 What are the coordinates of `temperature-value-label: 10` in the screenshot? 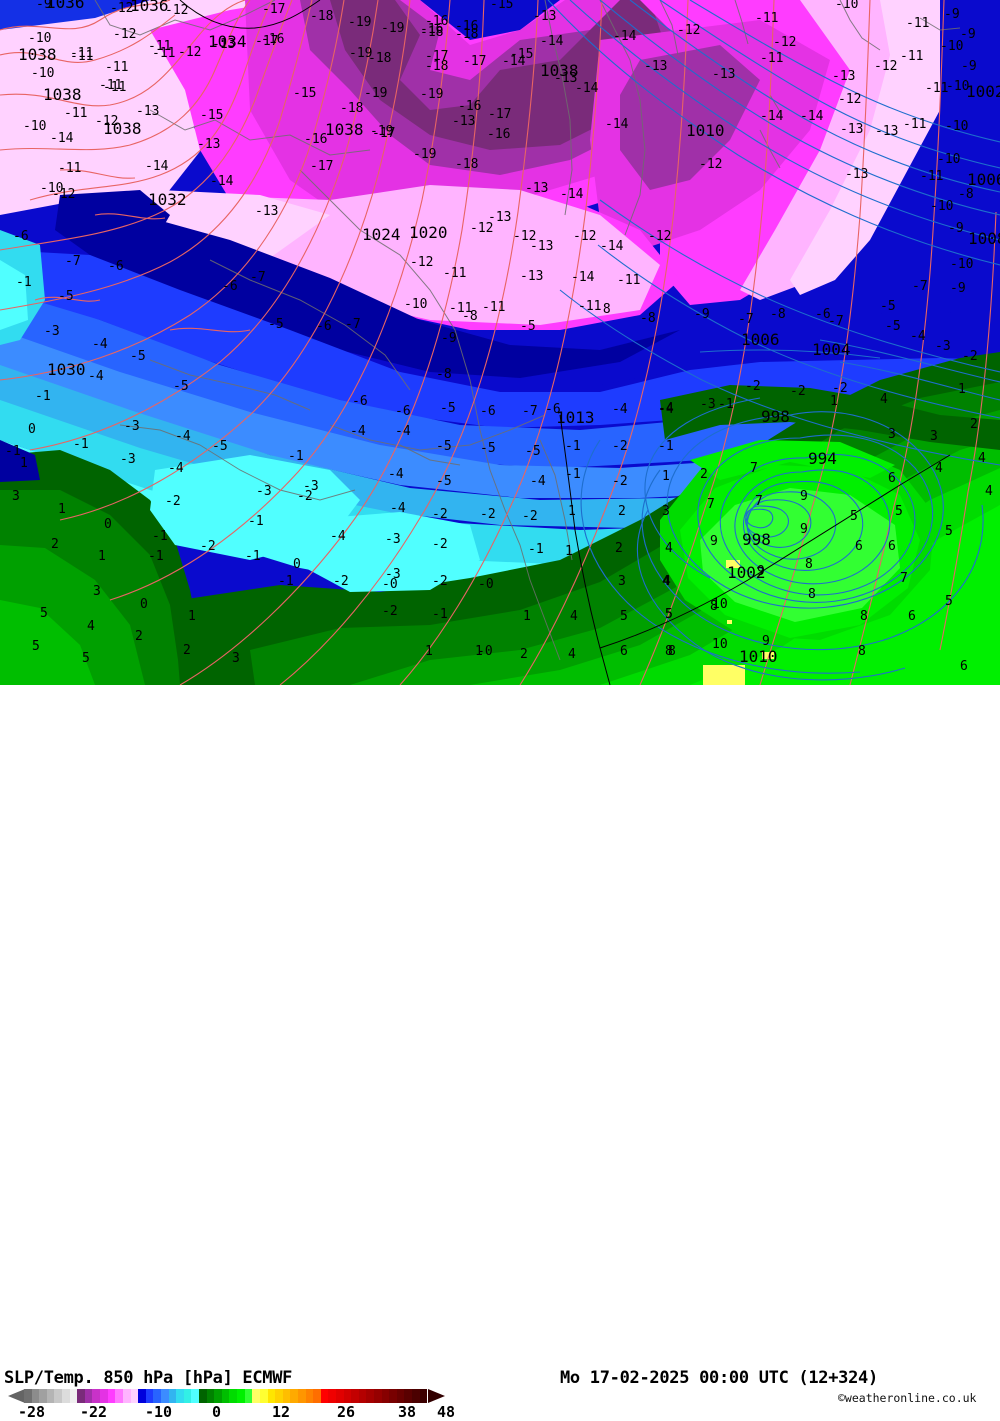 It's located at (720, 604).